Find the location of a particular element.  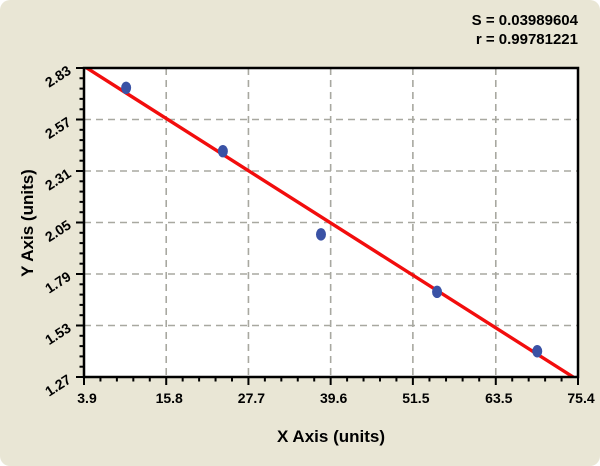

fit-statistics: S = 0.03989604 r = 0.99781221 is located at coordinates (525, 30).